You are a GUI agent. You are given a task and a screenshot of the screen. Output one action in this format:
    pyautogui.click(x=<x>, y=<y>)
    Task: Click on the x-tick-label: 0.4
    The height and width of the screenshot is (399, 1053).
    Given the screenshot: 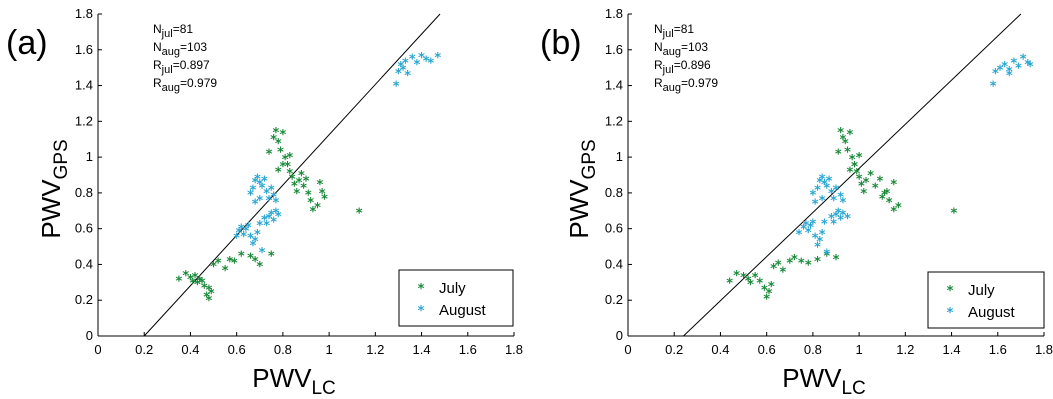 What is the action you would take?
    pyautogui.click(x=720, y=349)
    